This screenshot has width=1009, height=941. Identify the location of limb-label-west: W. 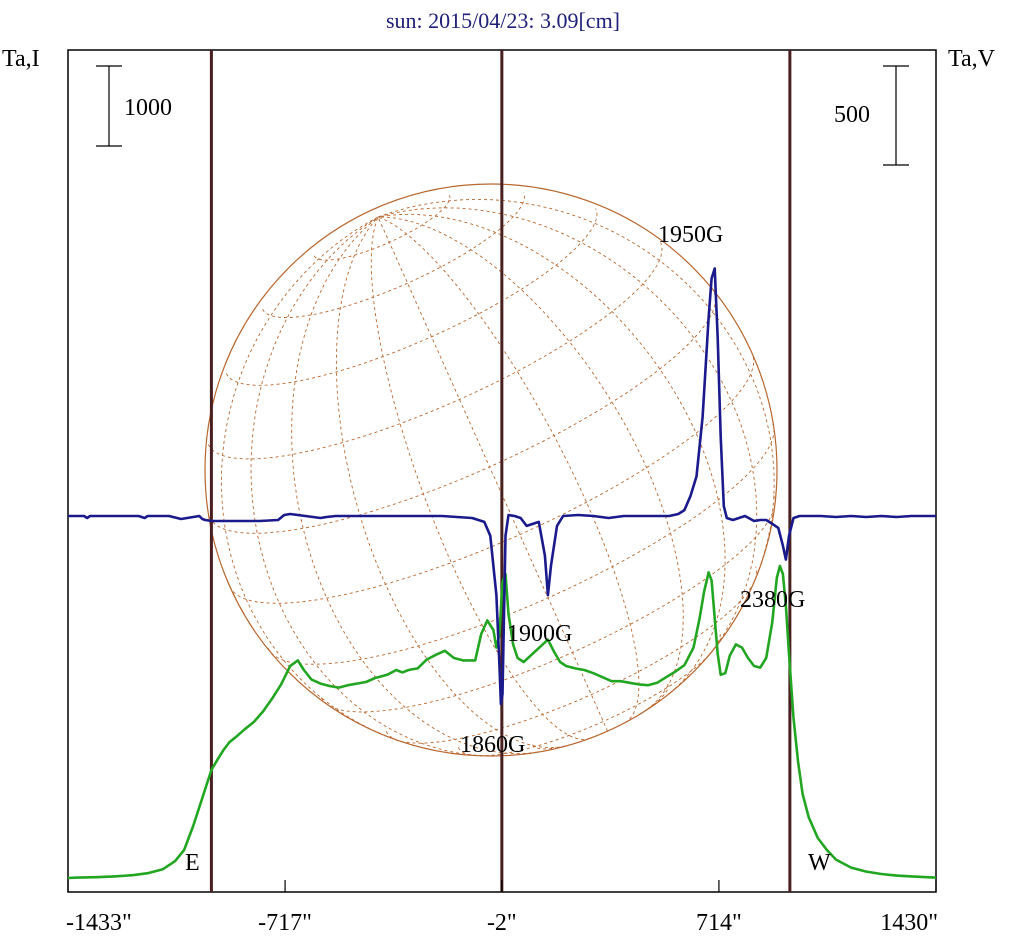
(819, 863).